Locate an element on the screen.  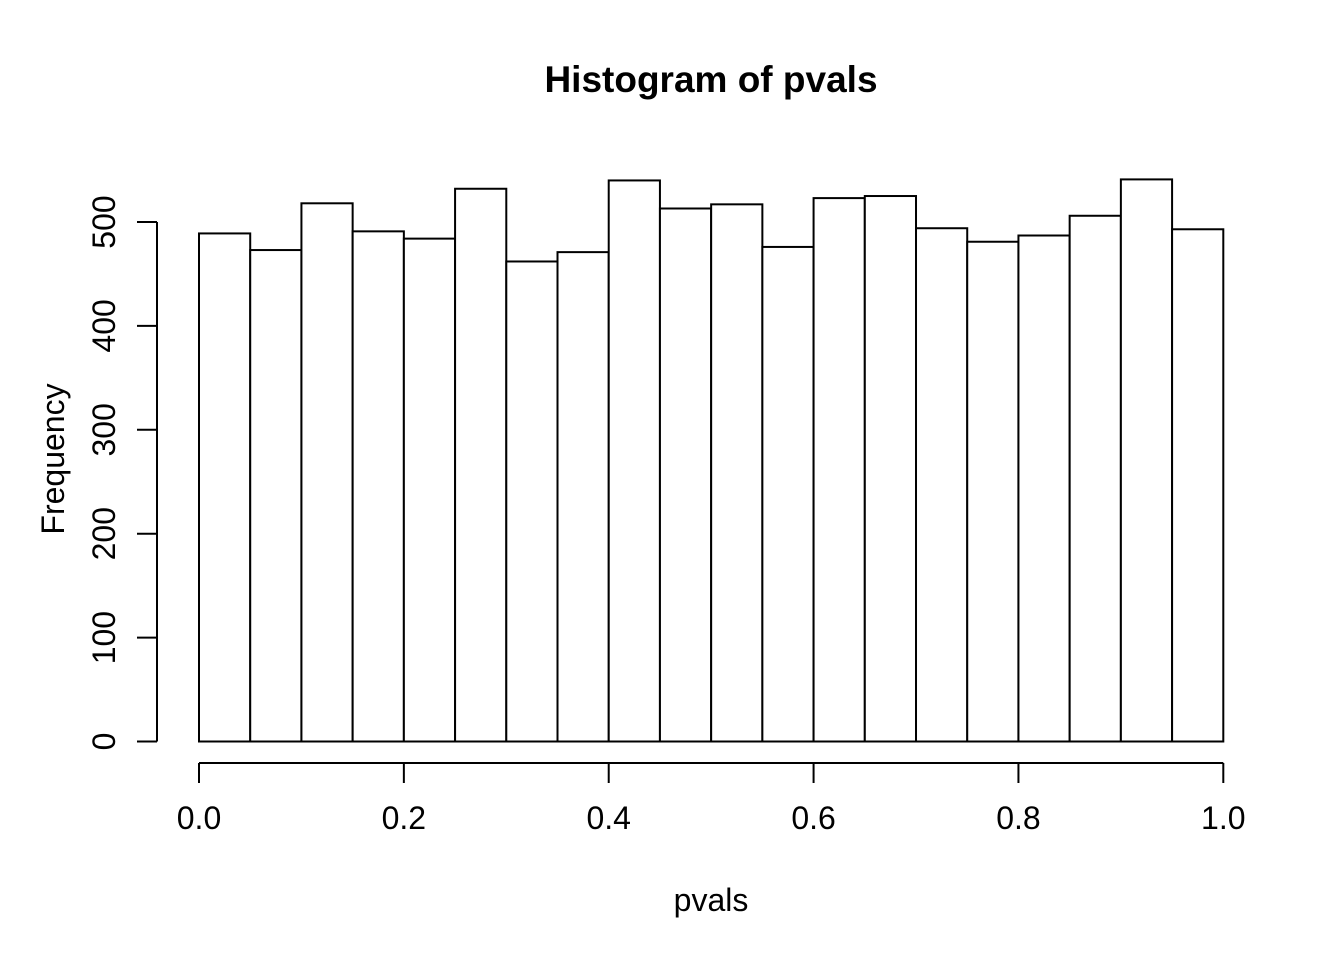
x-tick-label: 0.0 is located at coordinates (199, 818).